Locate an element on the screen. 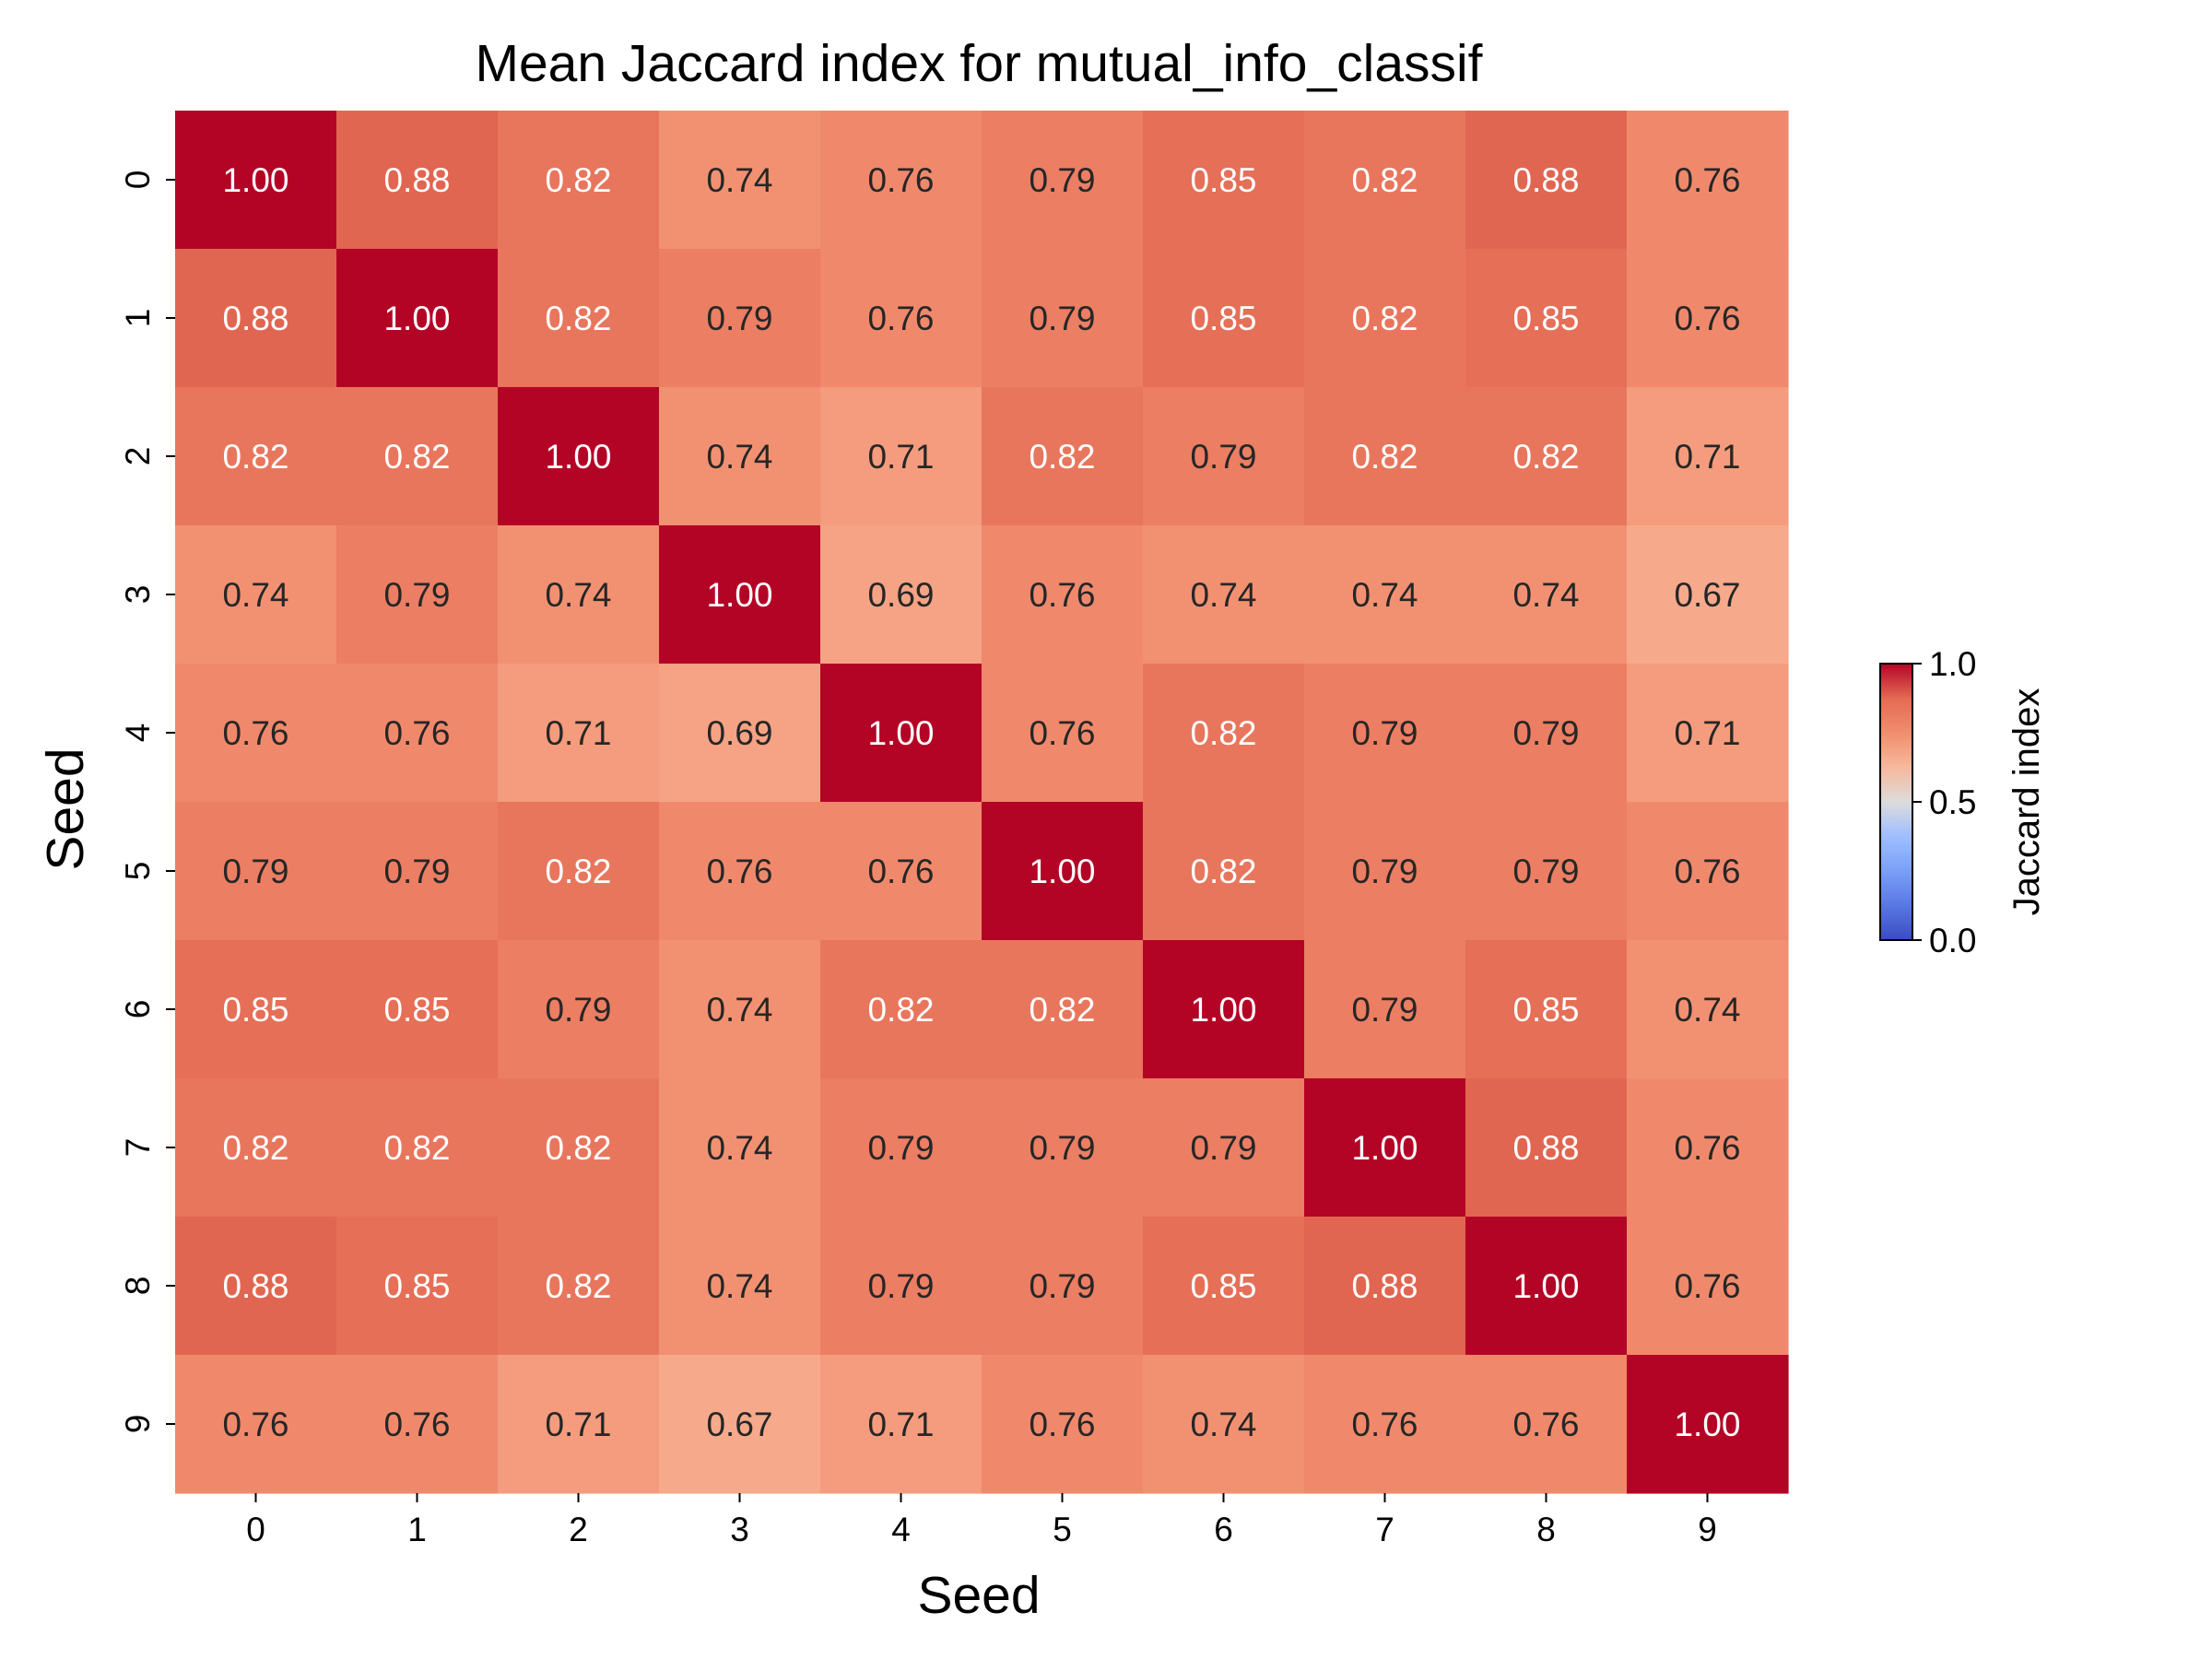 The width and height of the screenshot is (2212, 1659). x-tick-label: 8 is located at coordinates (1546, 1529).